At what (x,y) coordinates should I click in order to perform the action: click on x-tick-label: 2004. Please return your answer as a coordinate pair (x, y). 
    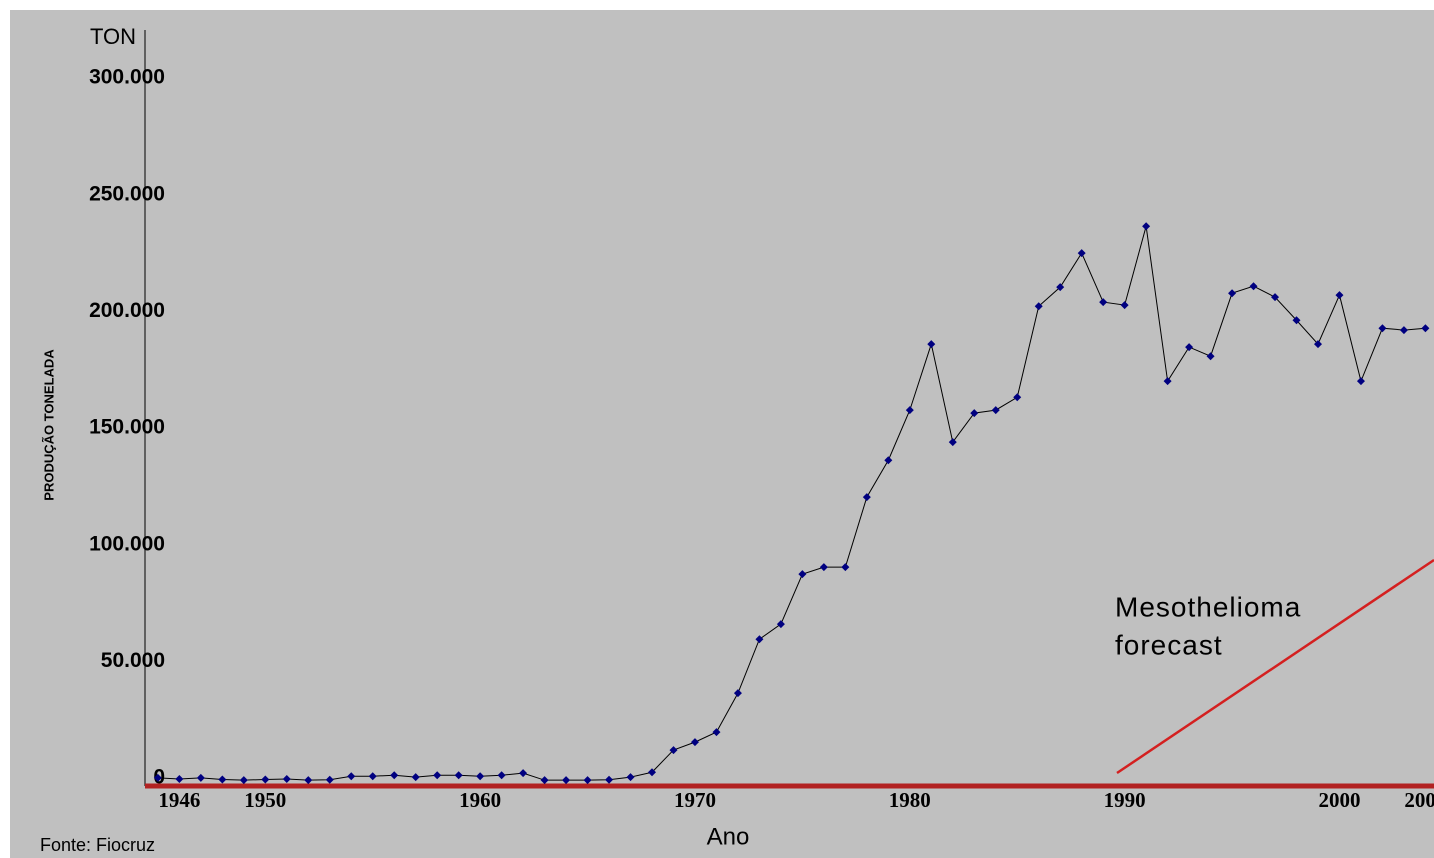
    Looking at the image, I should click on (1419, 800).